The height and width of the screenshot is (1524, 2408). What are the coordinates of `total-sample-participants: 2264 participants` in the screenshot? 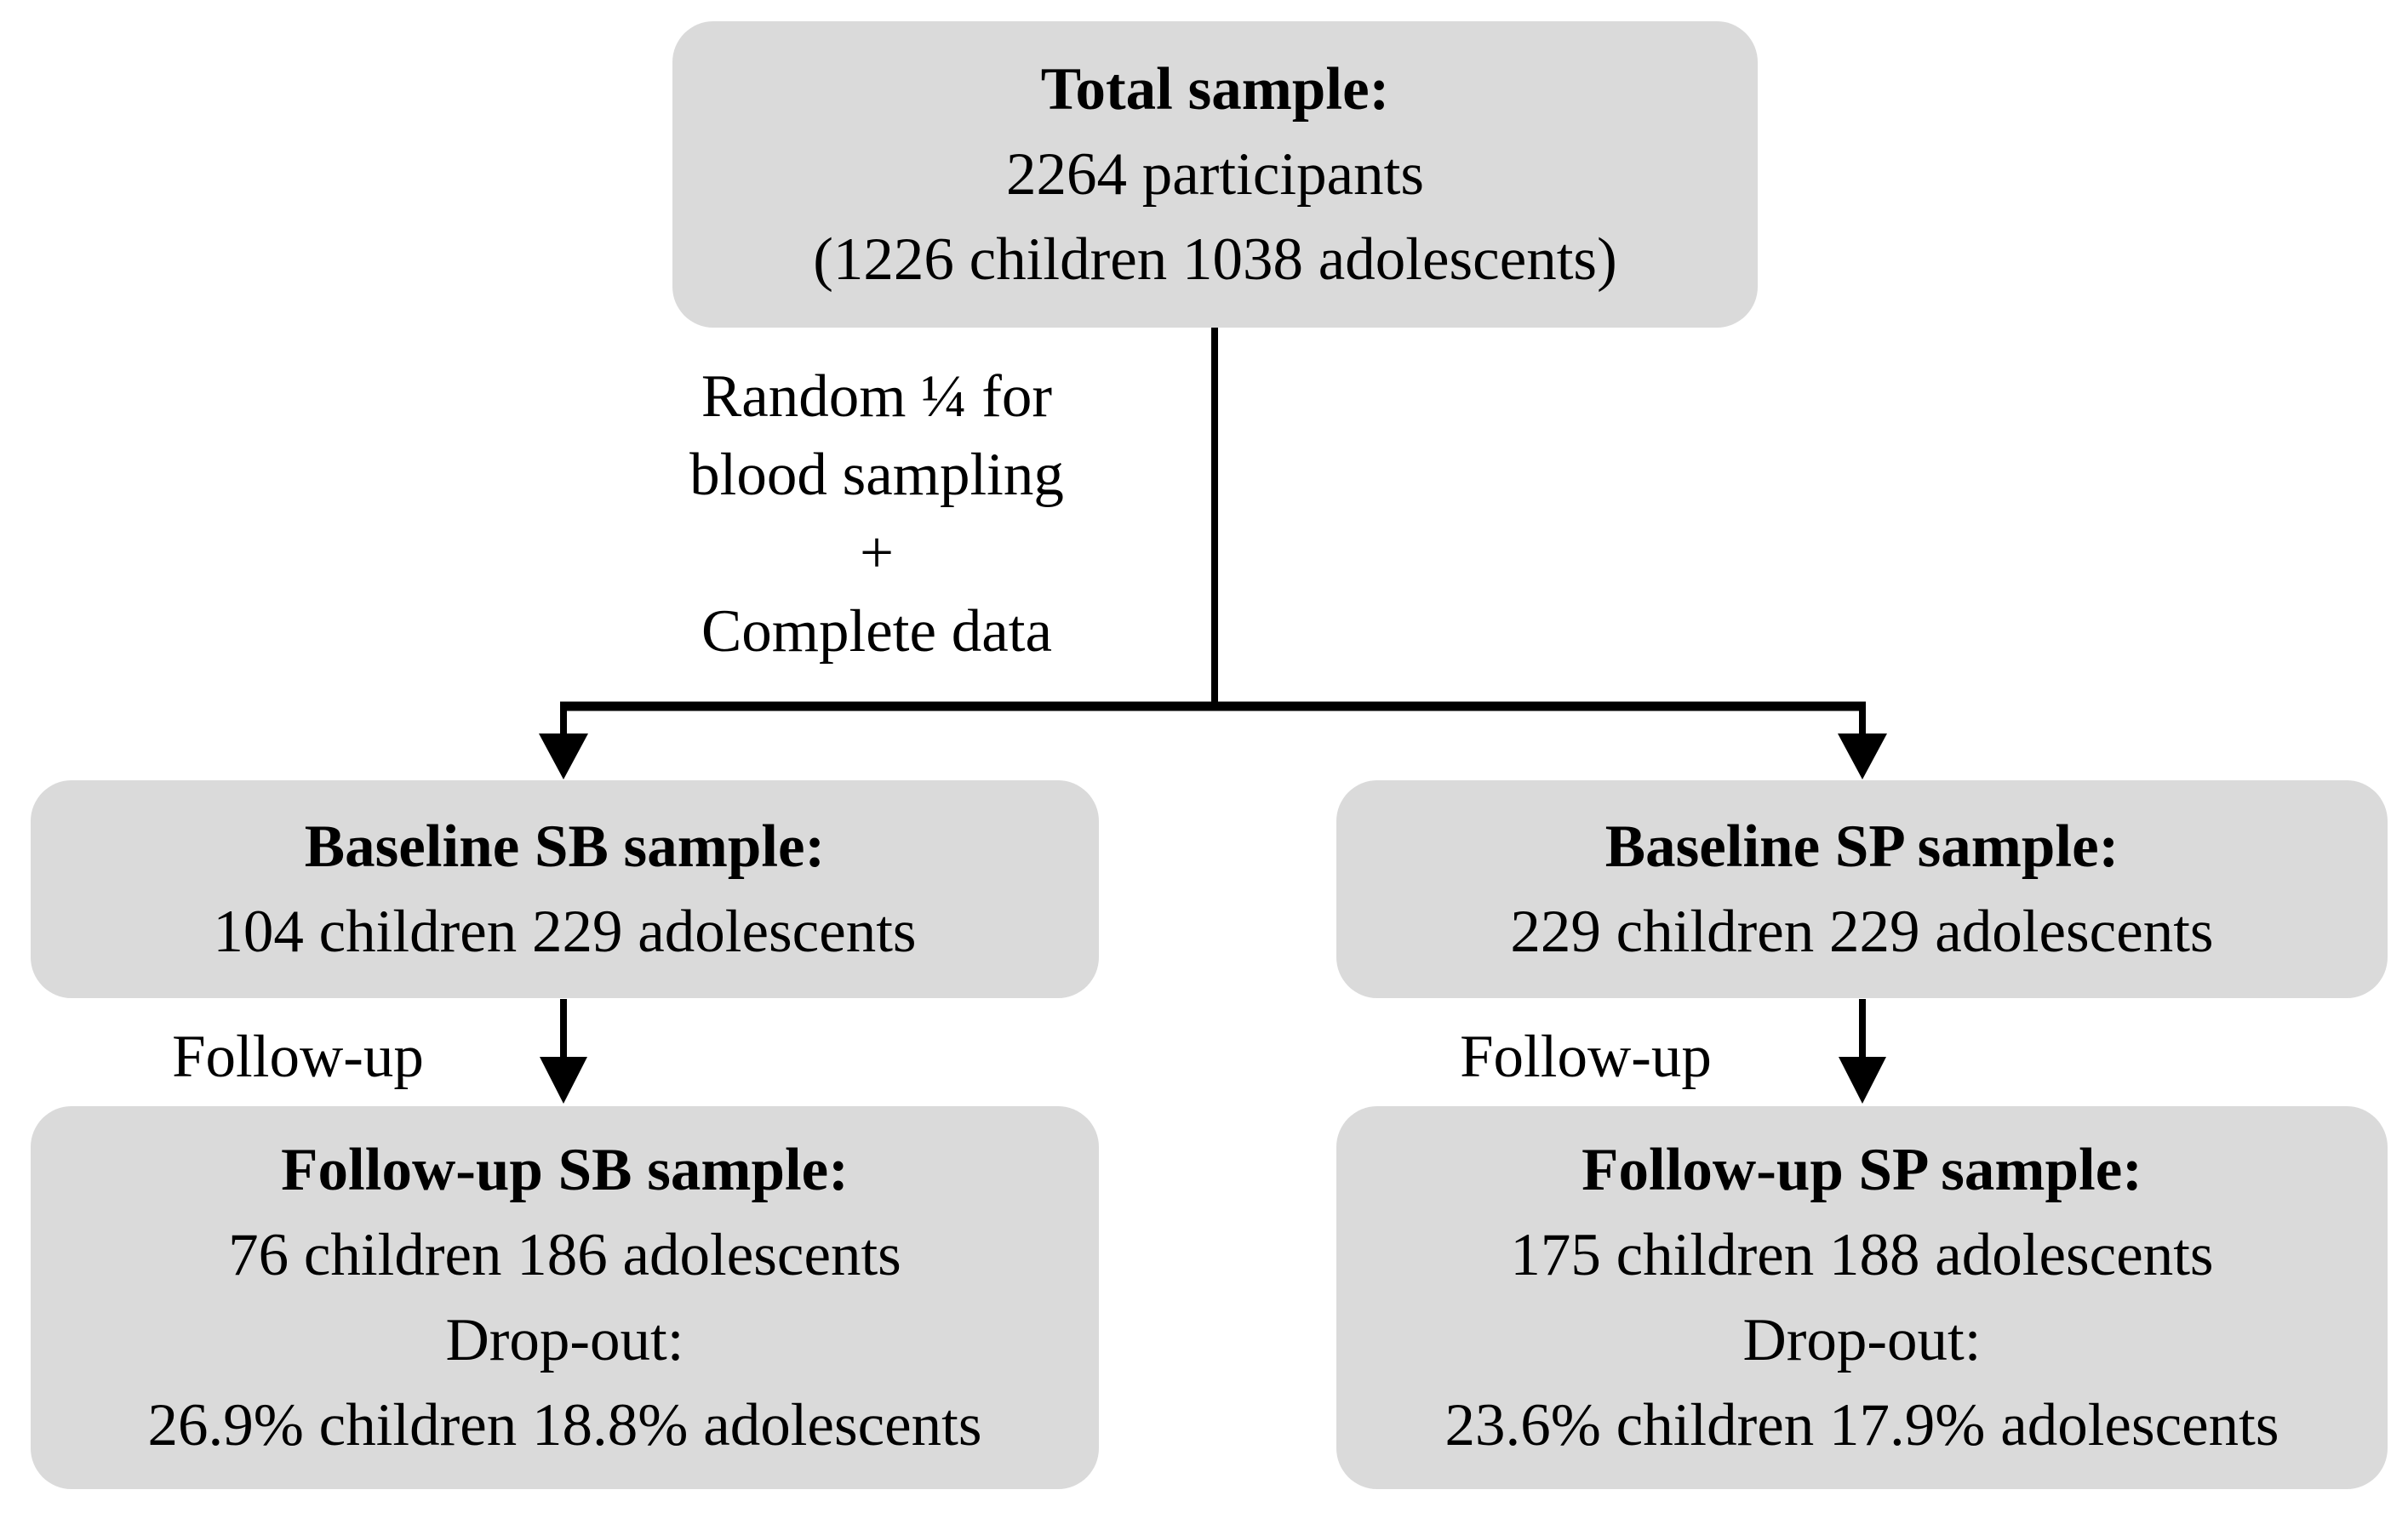 It's located at (1215, 174).